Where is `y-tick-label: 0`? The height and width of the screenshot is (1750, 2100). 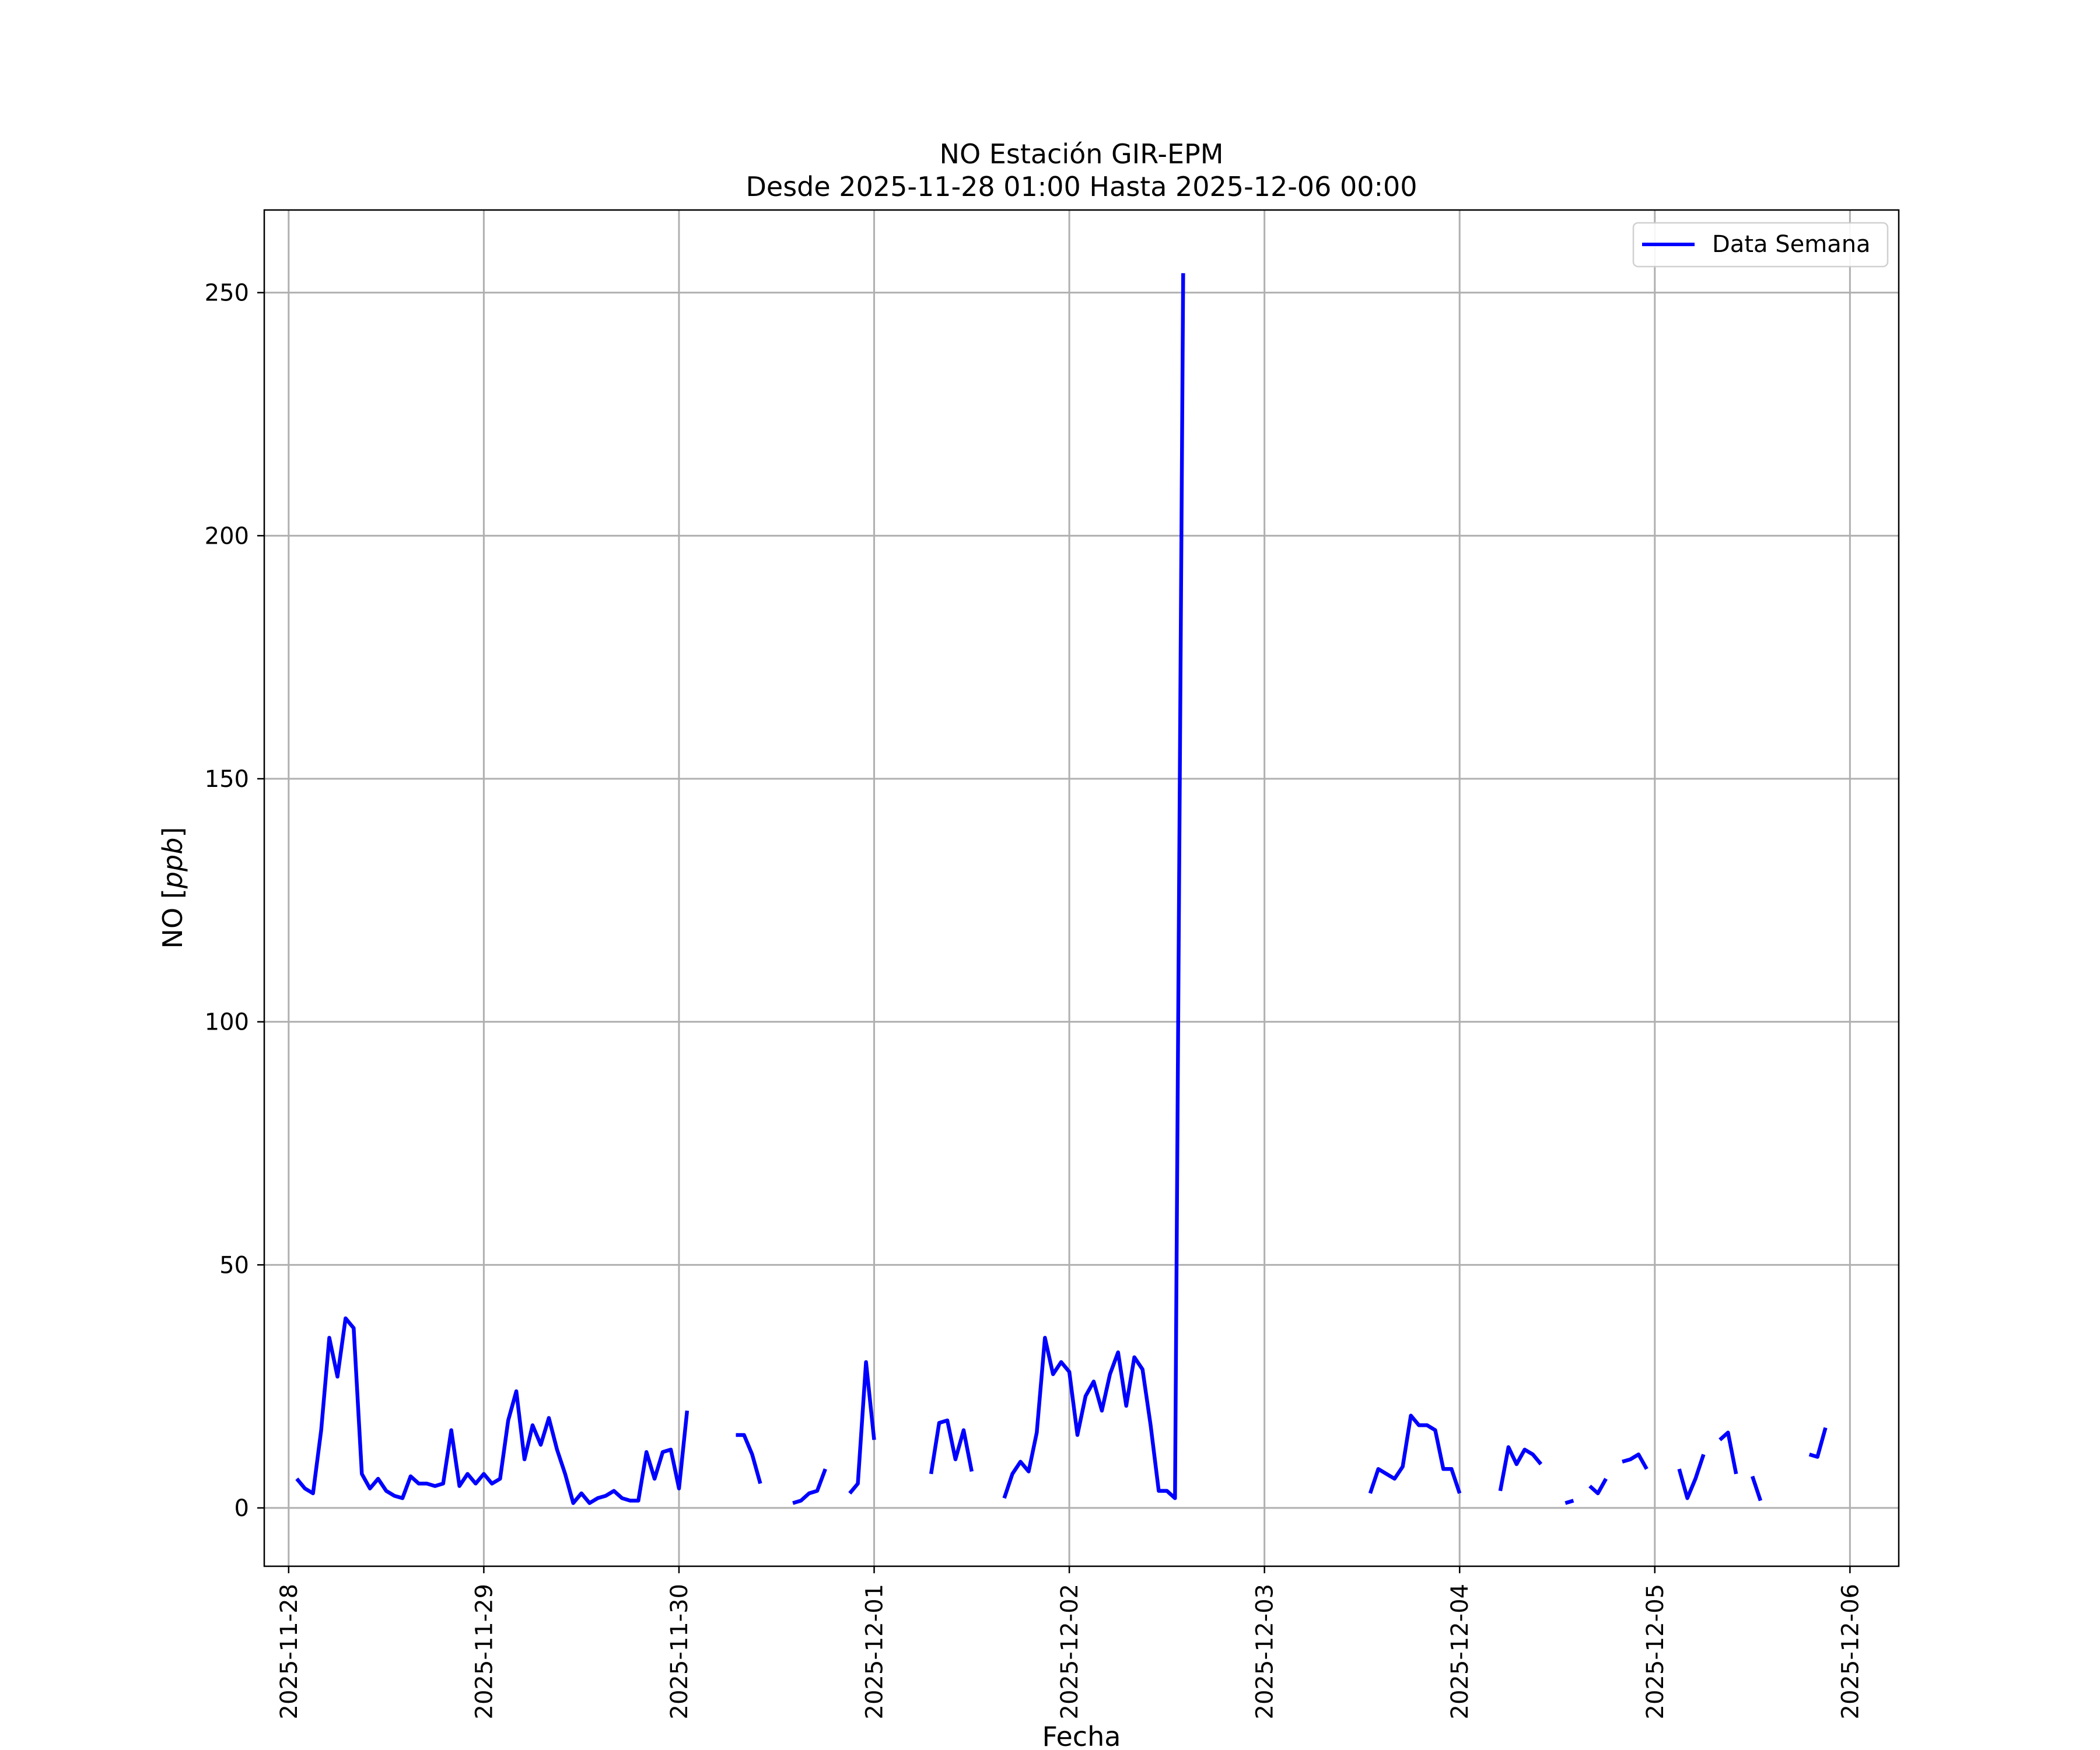
y-tick-label: 0 is located at coordinates (242, 1508).